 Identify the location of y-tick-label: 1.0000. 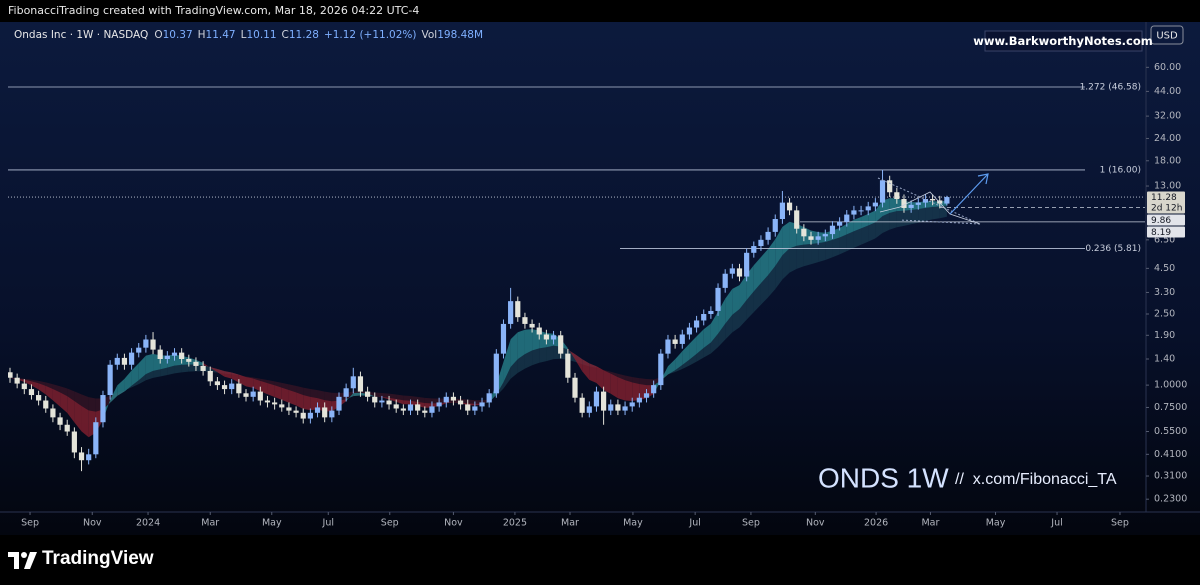
(1170, 385).